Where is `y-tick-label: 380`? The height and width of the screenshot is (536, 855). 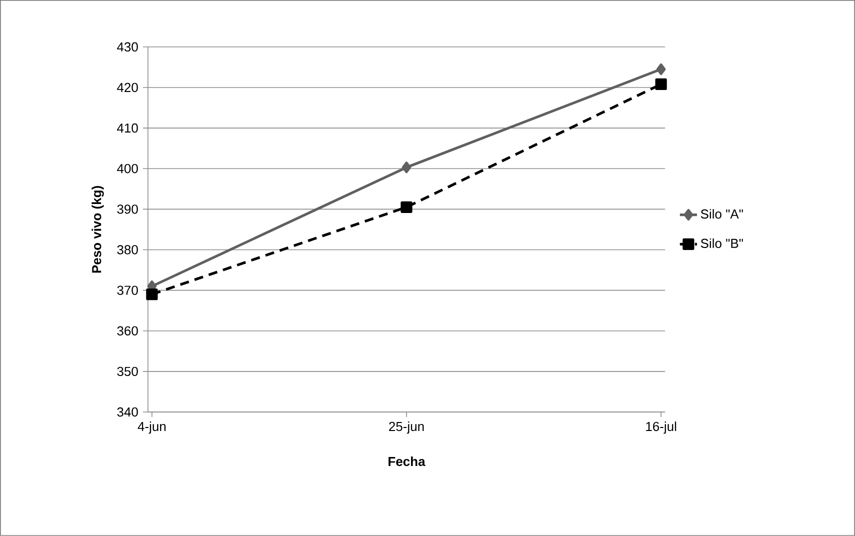 y-tick-label: 380 is located at coordinates (127, 249).